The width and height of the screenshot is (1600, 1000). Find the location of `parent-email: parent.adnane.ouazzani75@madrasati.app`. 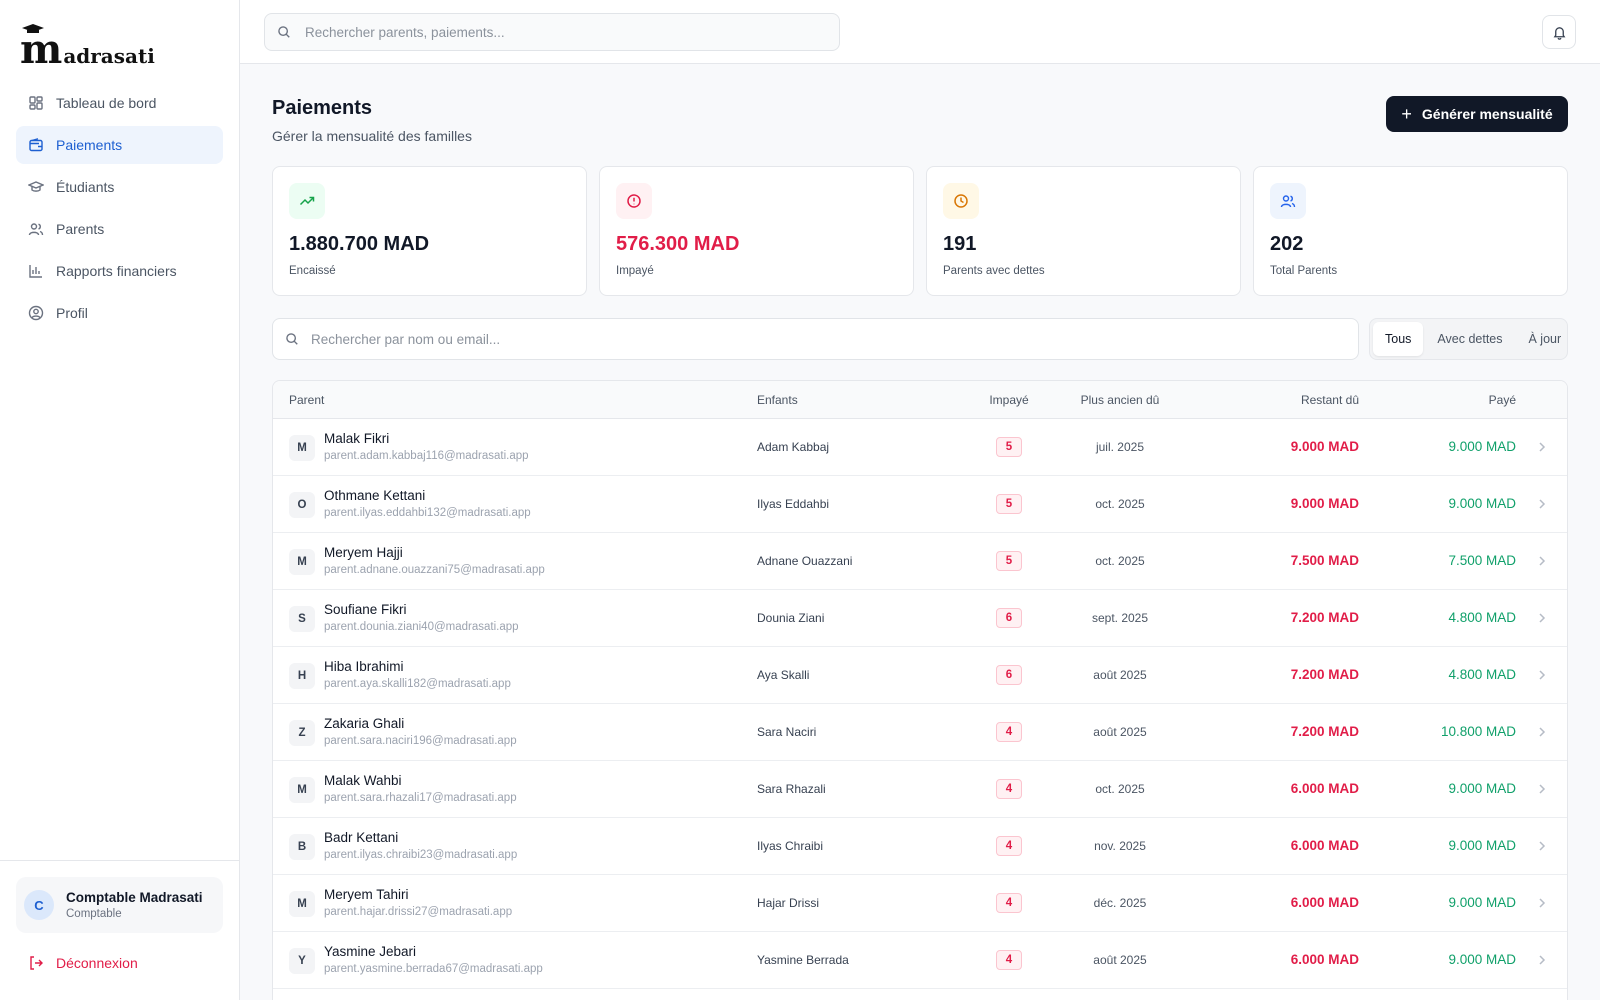

parent-email: parent.adnane.ouazzani75@madrasati.app is located at coordinates (434, 570).